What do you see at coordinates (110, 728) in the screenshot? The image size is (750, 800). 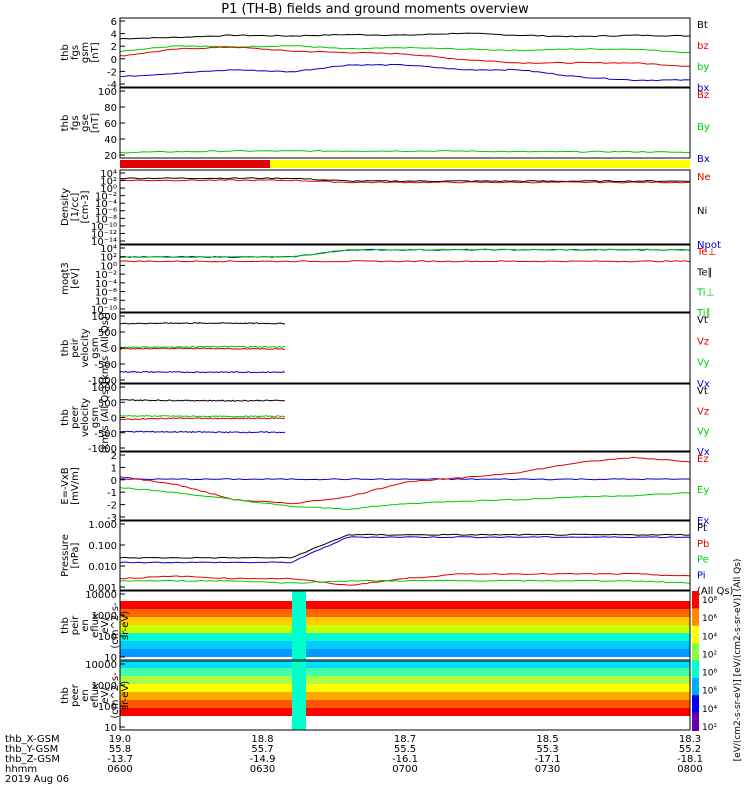 I see `y-tick-label: 10` at bounding box center [110, 728].